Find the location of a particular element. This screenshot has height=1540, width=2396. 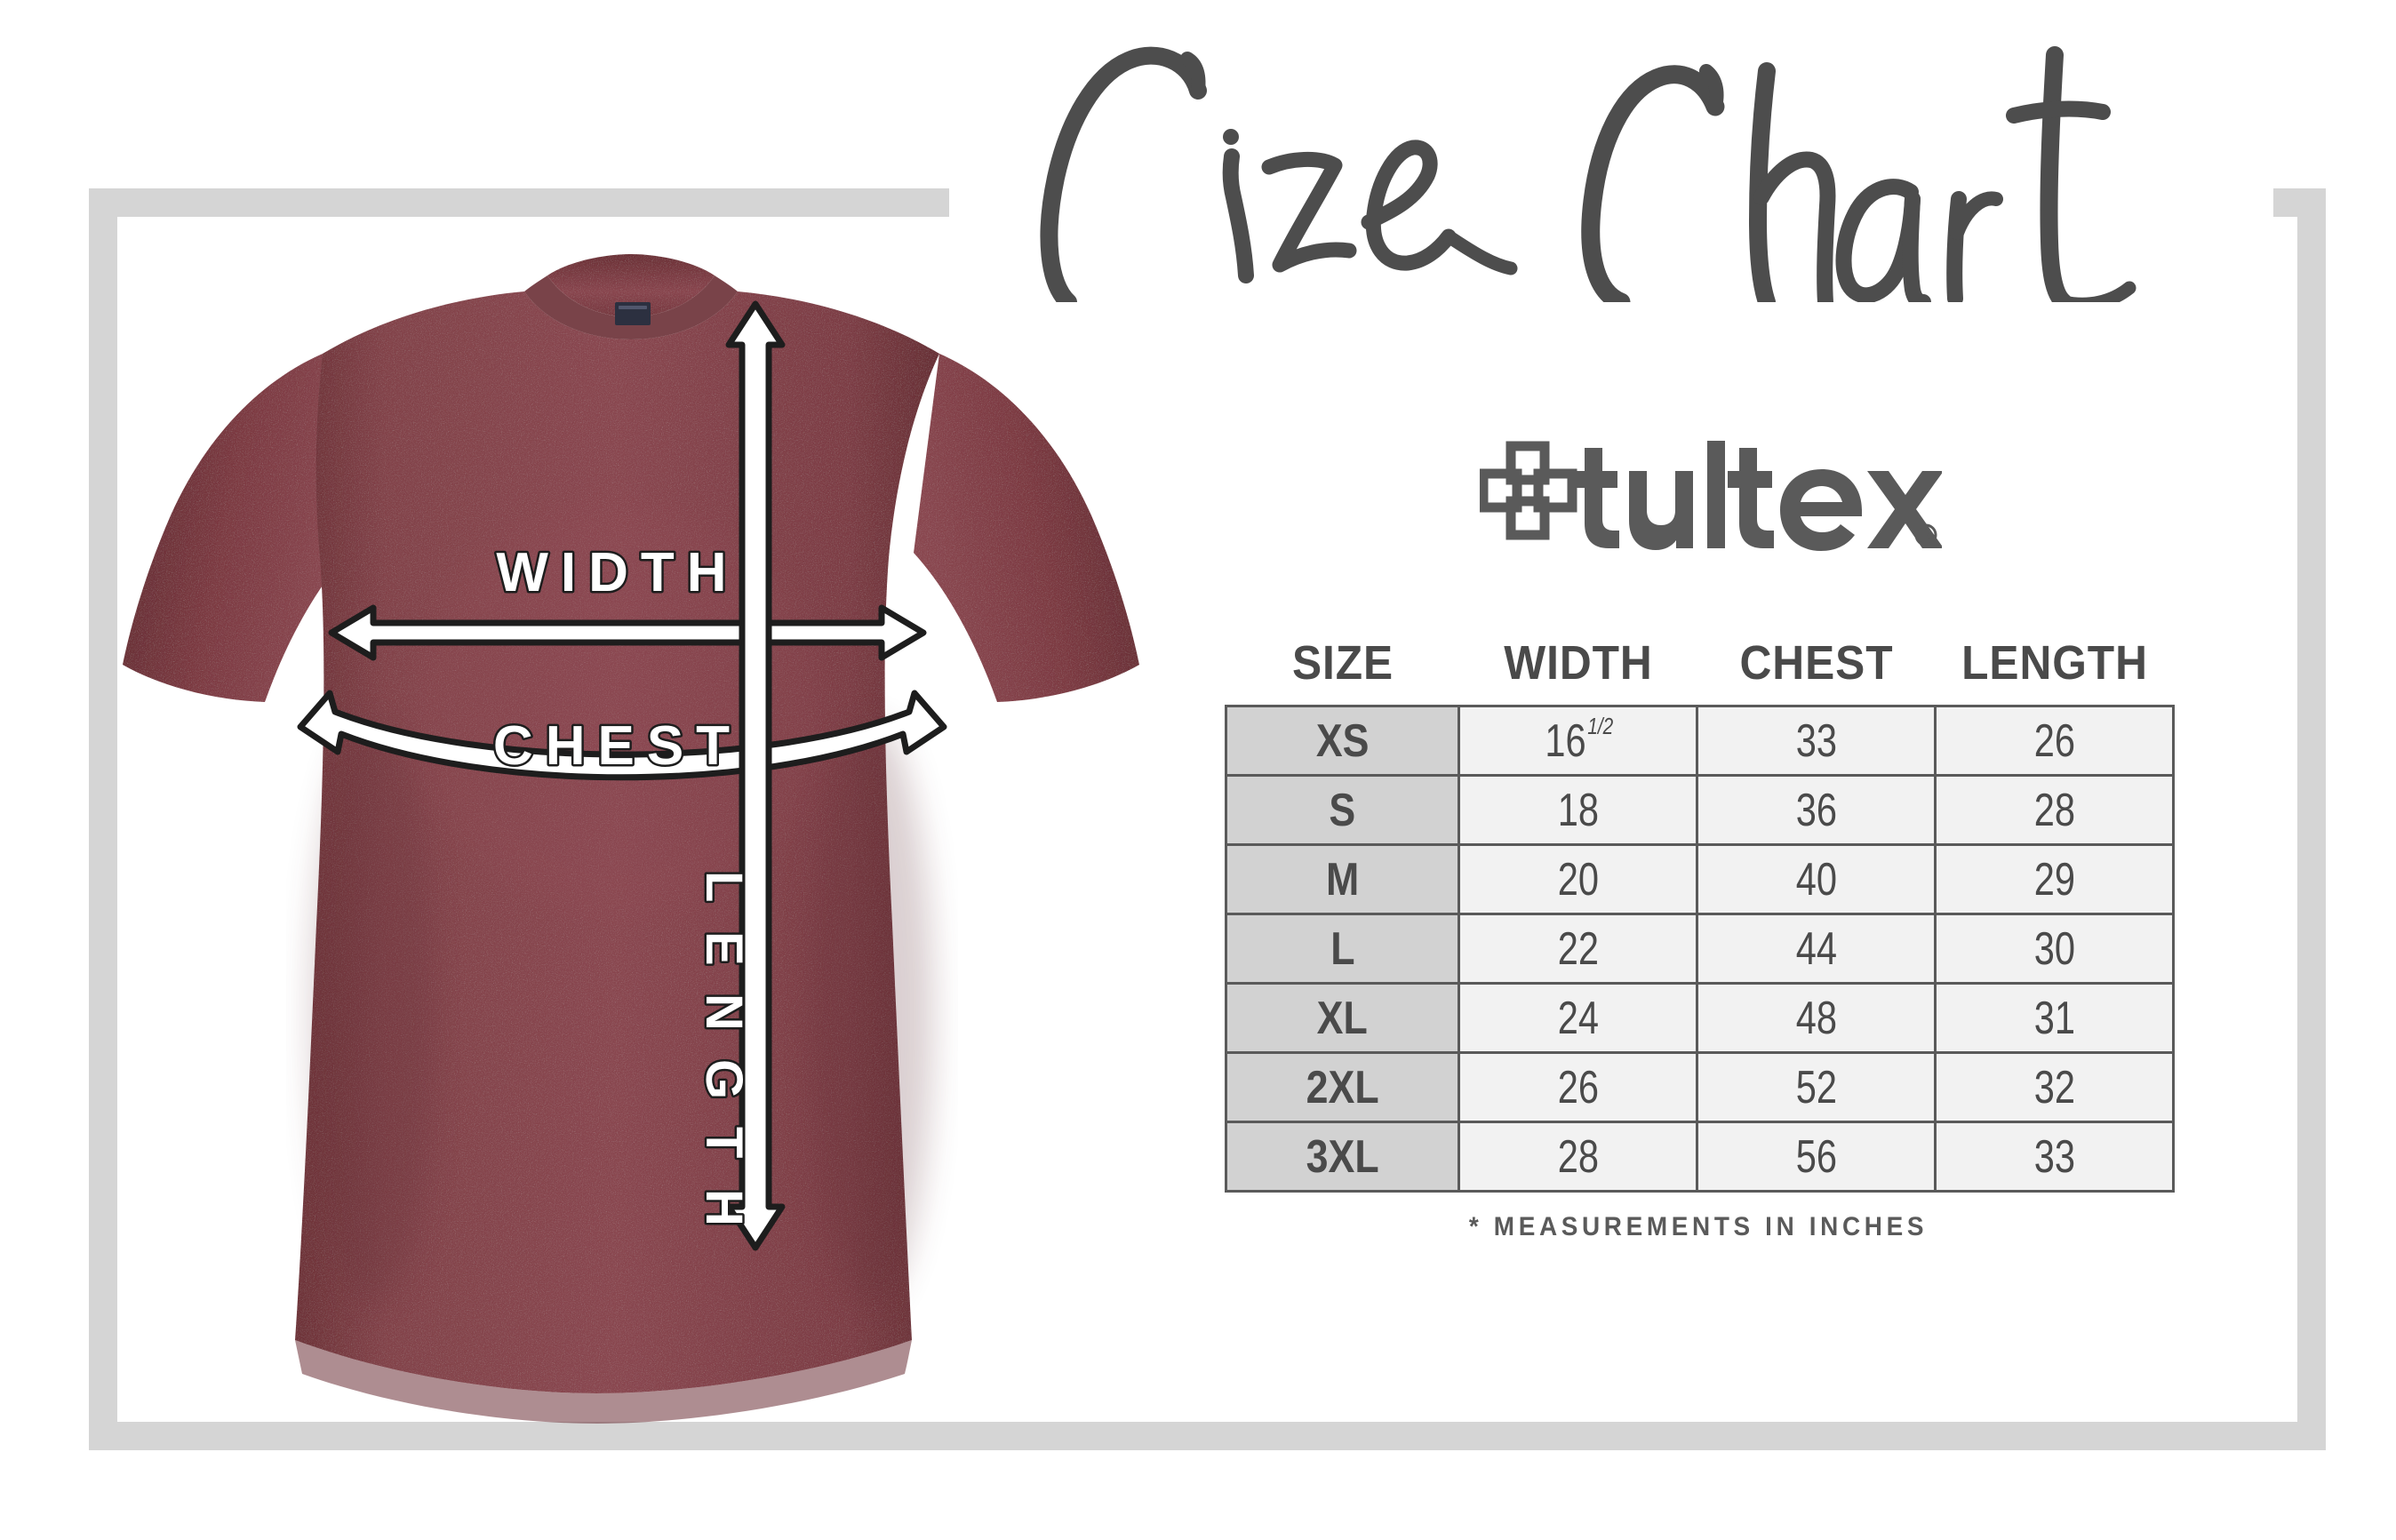

size-table-body: XS 161/2 33 26 S 18 36 28 M 20 40 29 is located at coordinates (1700, 949).